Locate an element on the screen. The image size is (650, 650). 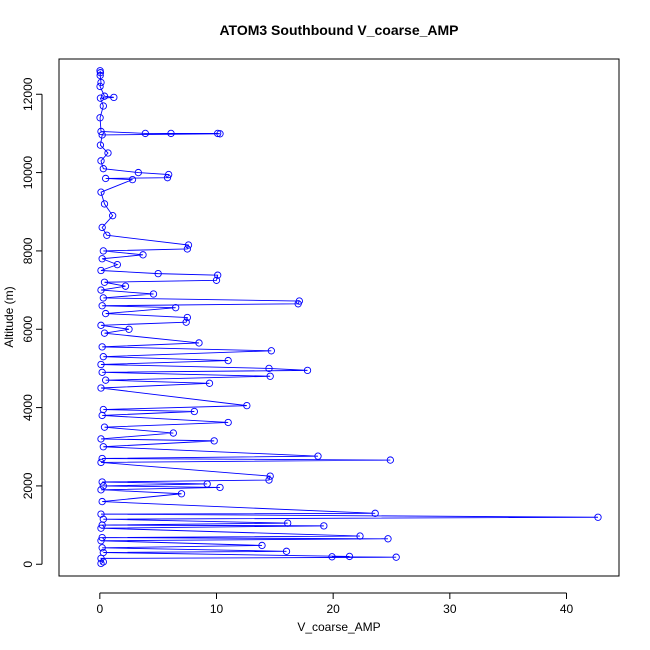
y-tick-label: 4000 is located at coordinates (28, 407).